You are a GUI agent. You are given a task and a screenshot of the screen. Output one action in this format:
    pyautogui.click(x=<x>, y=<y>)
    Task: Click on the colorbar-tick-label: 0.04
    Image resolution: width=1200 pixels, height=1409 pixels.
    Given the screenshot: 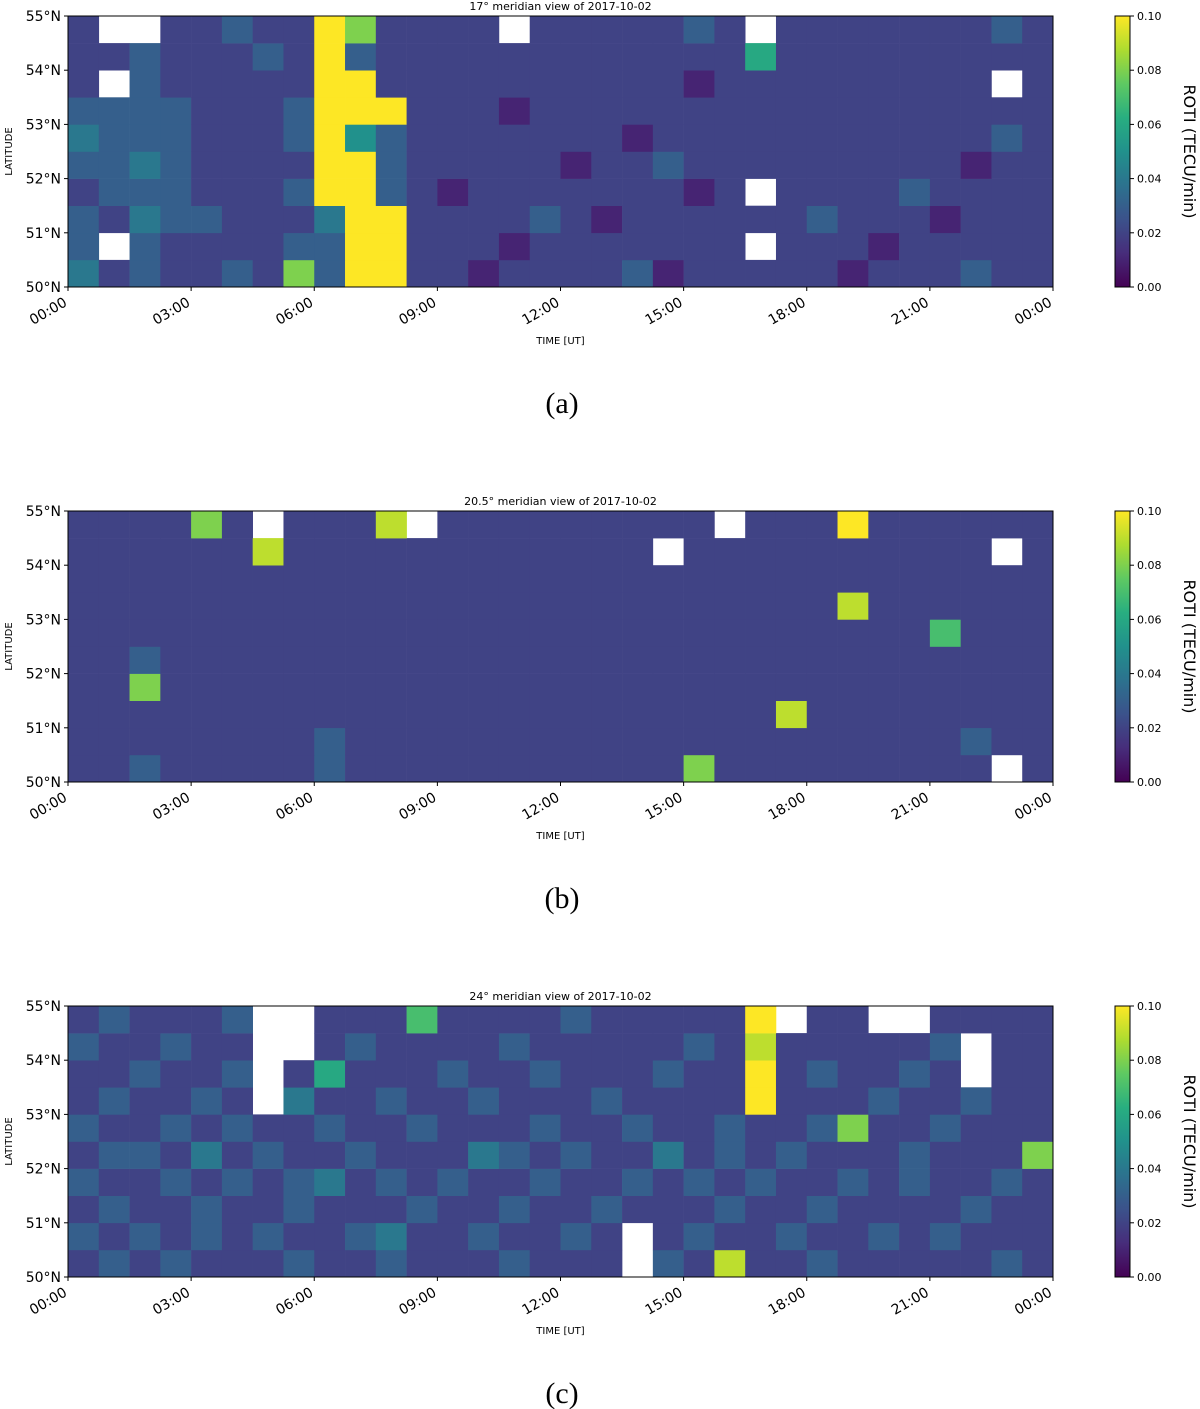 What is the action you would take?
    pyautogui.click(x=1149, y=674)
    